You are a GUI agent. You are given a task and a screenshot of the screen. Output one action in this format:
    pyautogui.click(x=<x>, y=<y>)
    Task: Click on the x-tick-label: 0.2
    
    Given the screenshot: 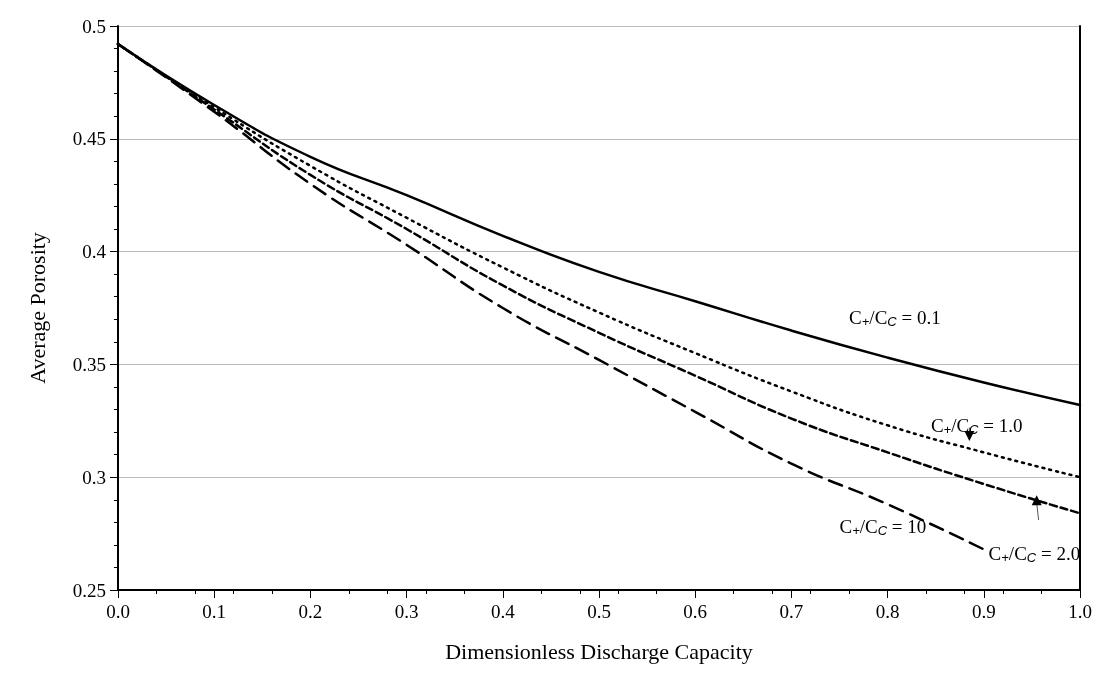 What is the action you would take?
    pyautogui.click(x=310, y=611)
    